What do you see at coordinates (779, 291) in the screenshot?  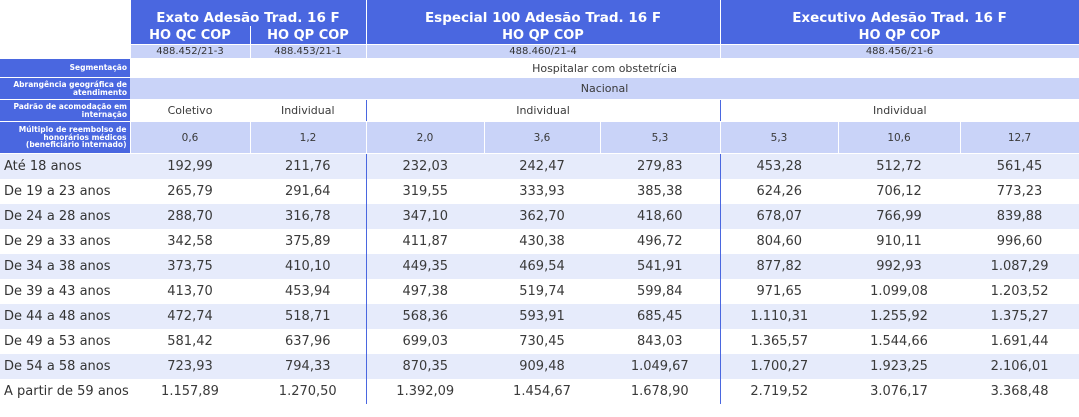 I see `price-cell: 971,65` at bounding box center [779, 291].